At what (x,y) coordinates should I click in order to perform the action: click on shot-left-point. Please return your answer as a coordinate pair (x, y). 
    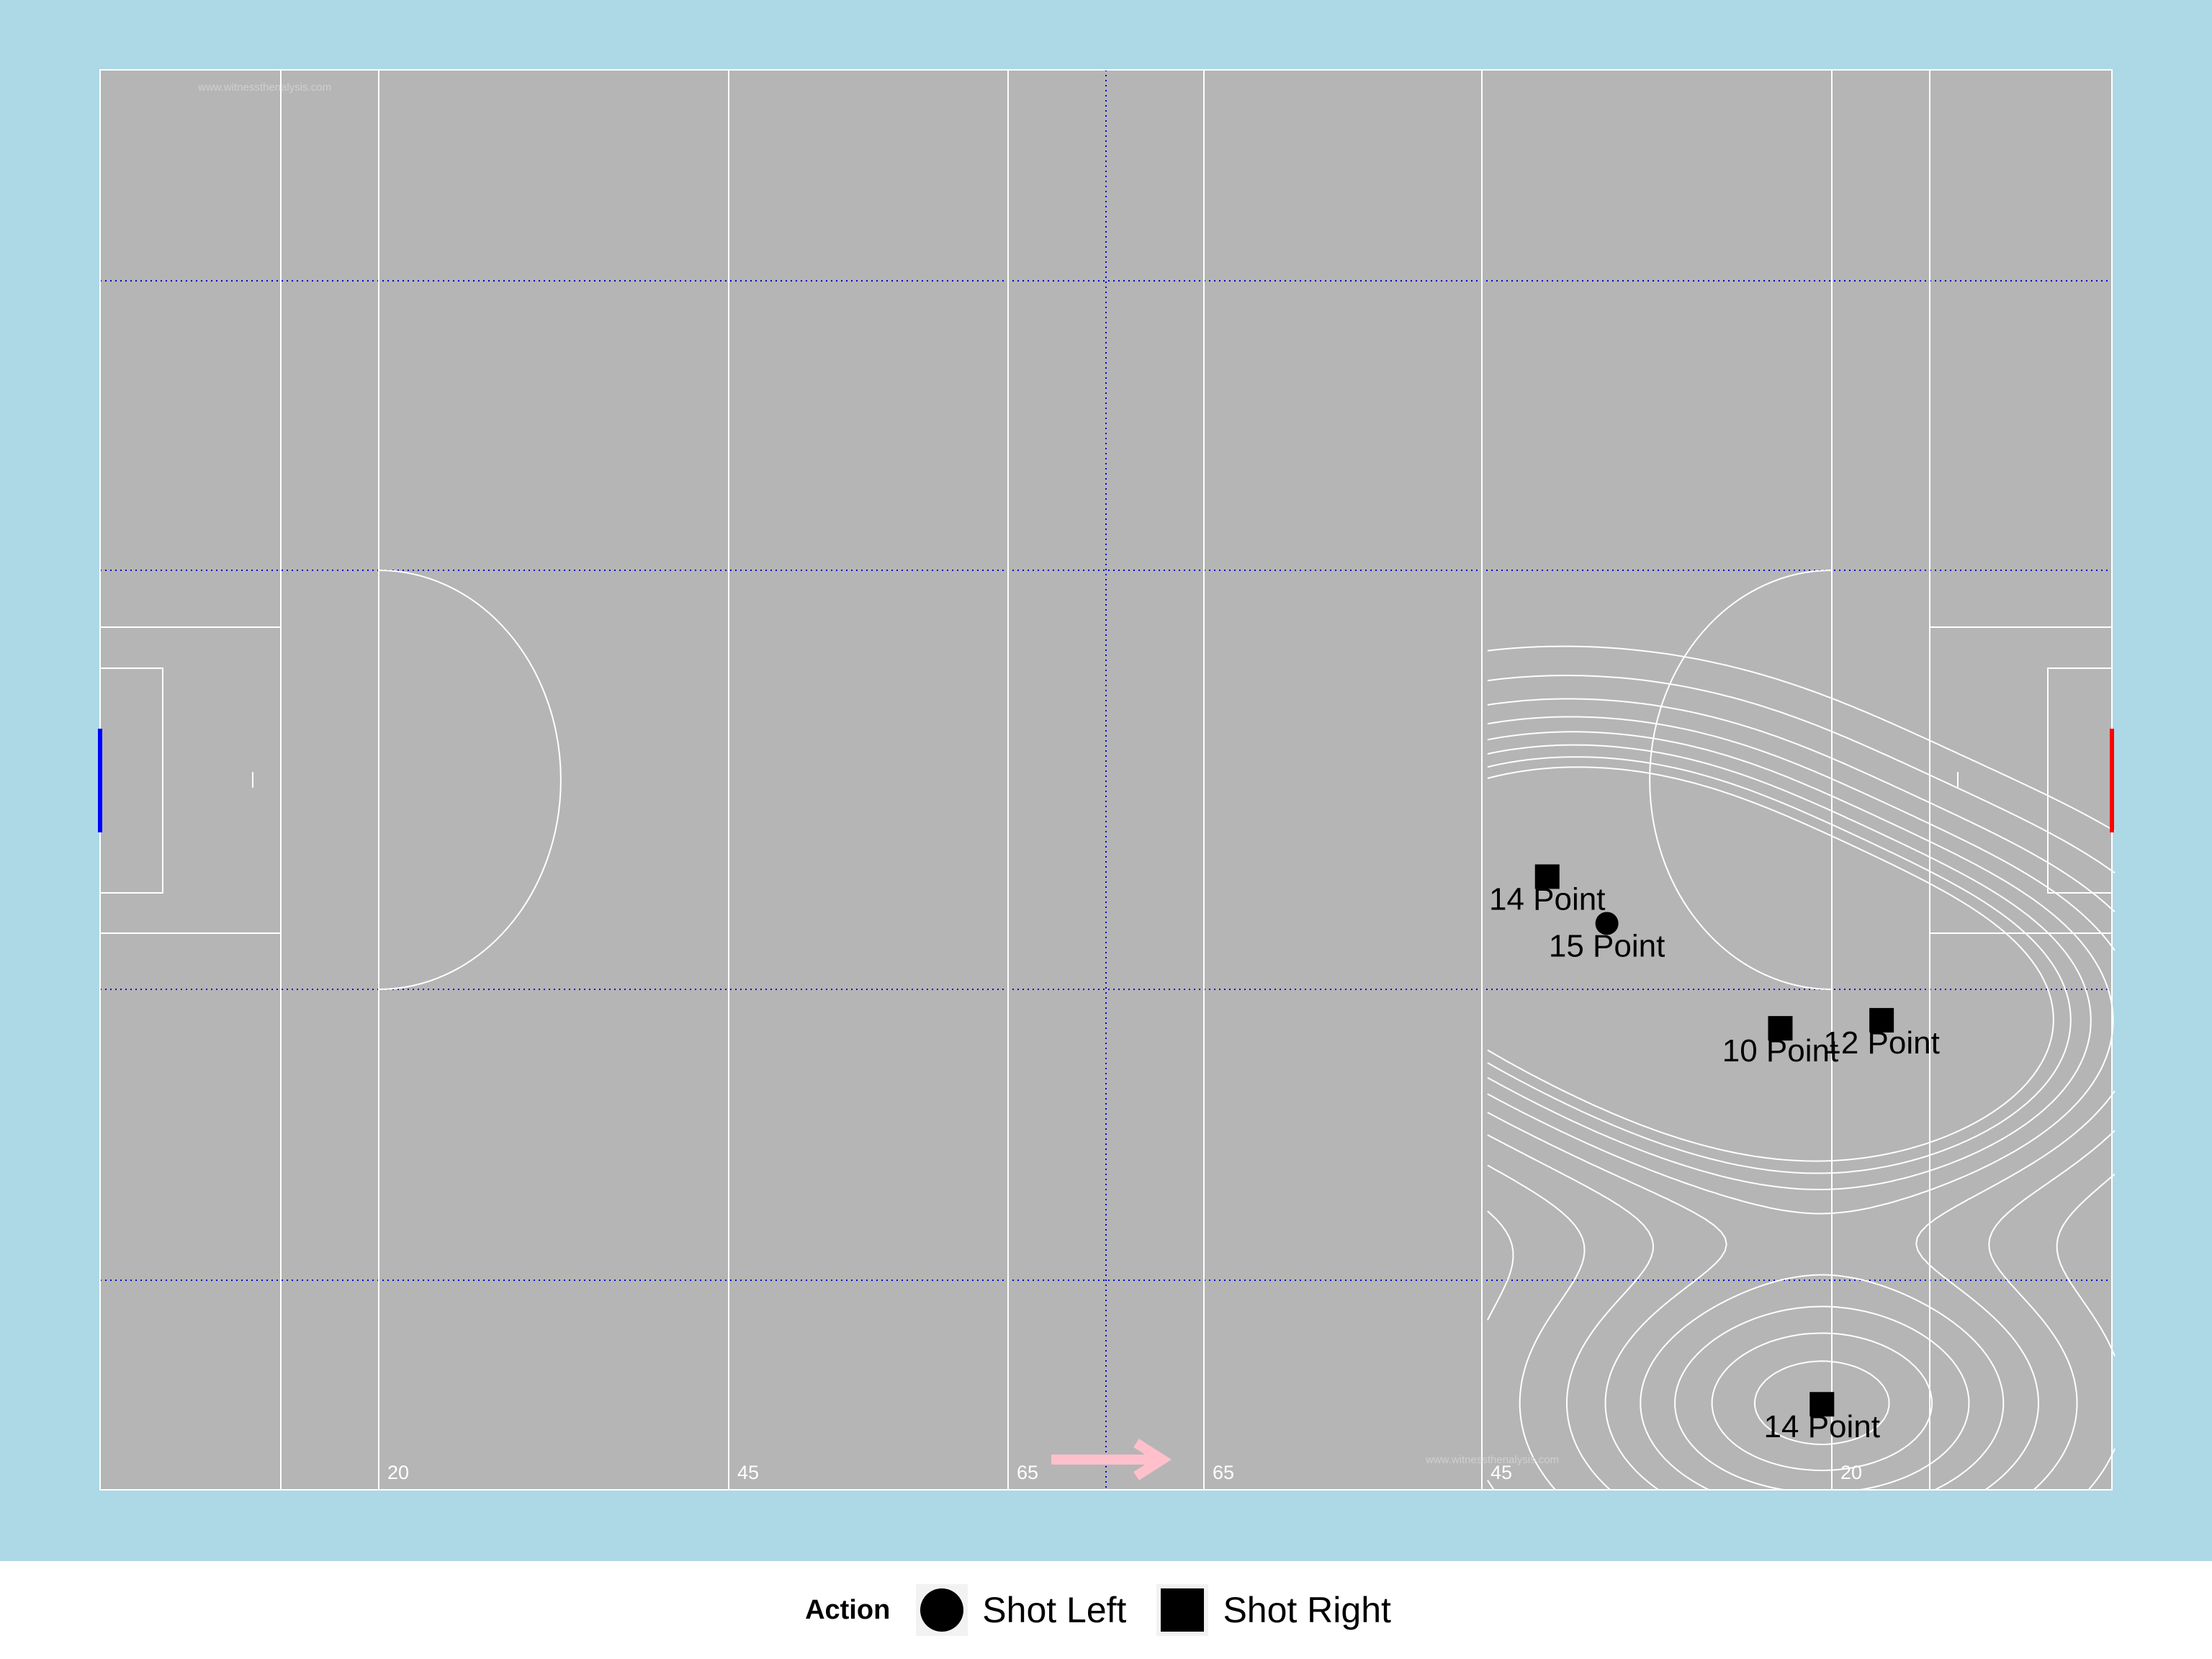
    Looking at the image, I should click on (1607, 923).